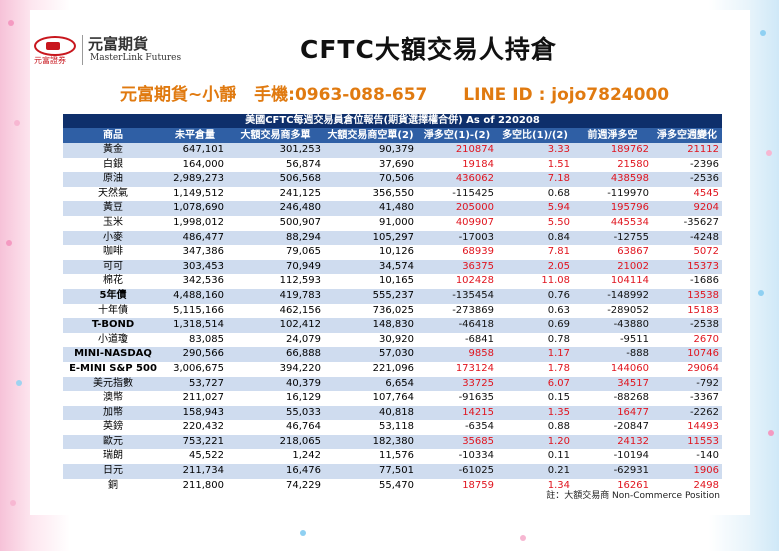  Describe the element at coordinates (178, 95) in the screenshot. I see `contact-name: 元富期貨~小靜` at that location.